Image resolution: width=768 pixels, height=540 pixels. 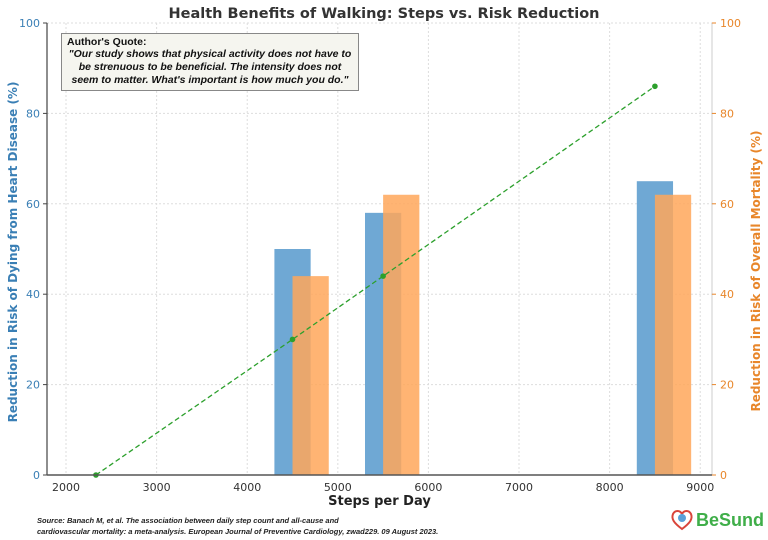 What do you see at coordinates (157, 487) in the screenshot?
I see `x-tick-label: 3000` at bounding box center [157, 487].